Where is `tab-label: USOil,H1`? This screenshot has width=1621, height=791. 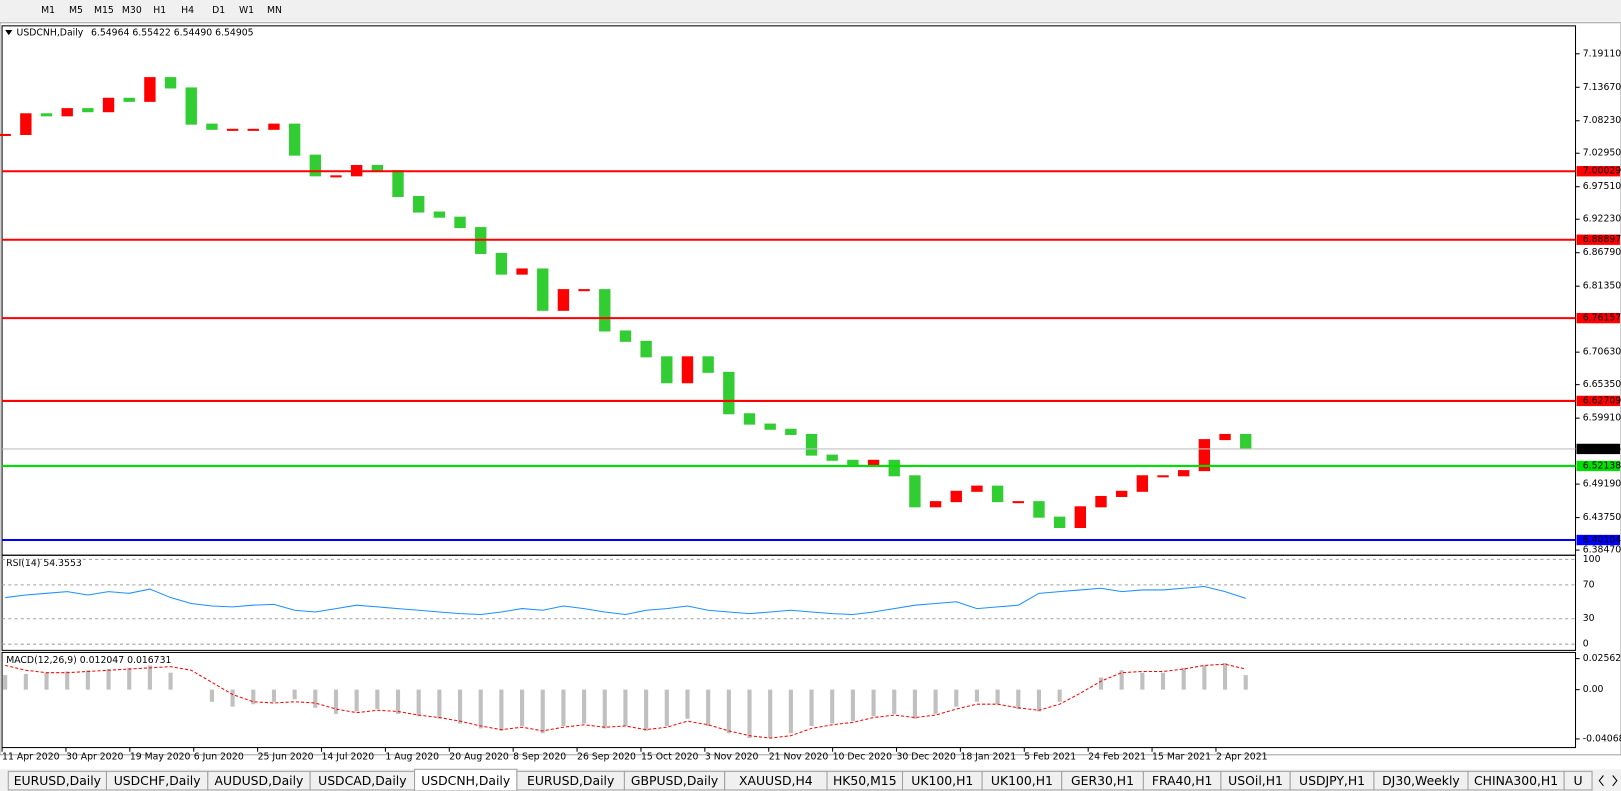
tab-label: USOil,H1 is located at coordinates (1255, 780).